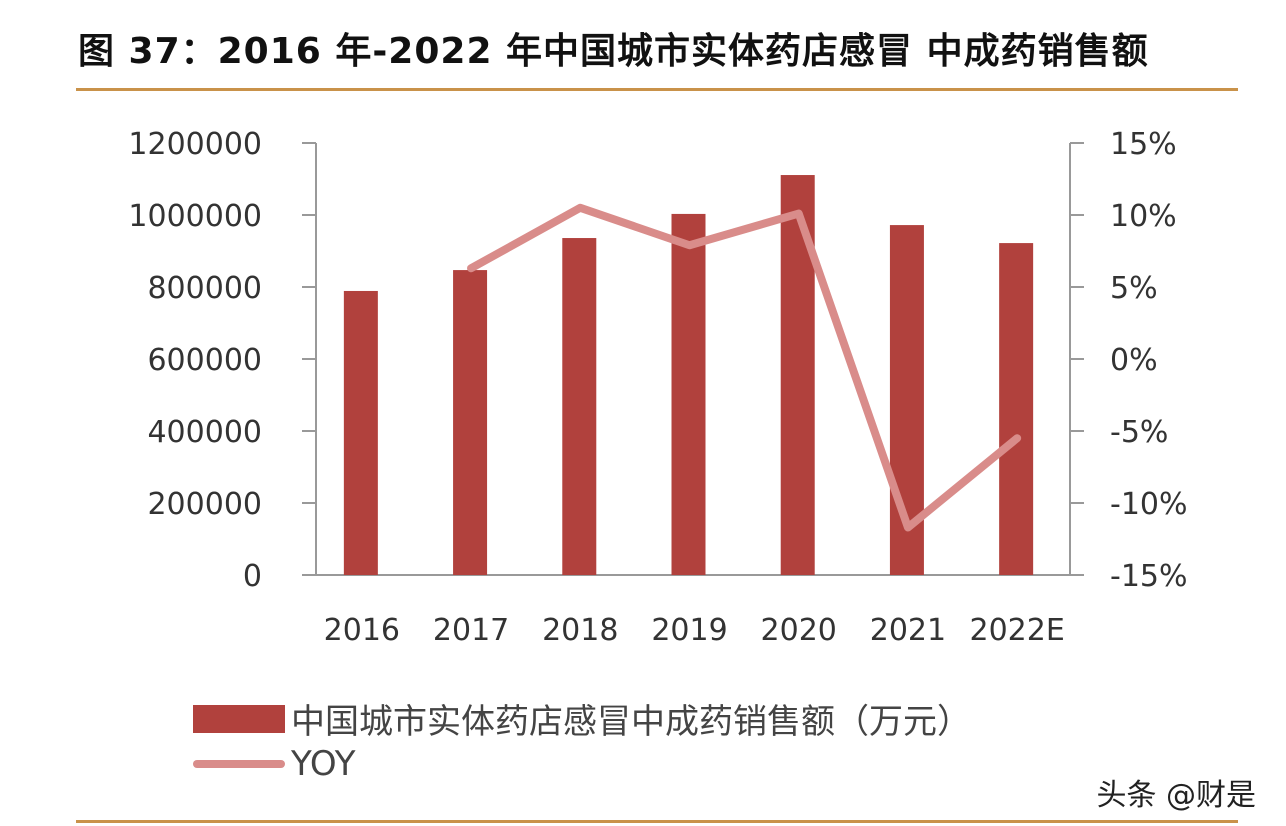 Image resolution: width=1286 pixels, height=826 pixels. I want to click on x-tick-label: 2022E, so click(1016, 630).